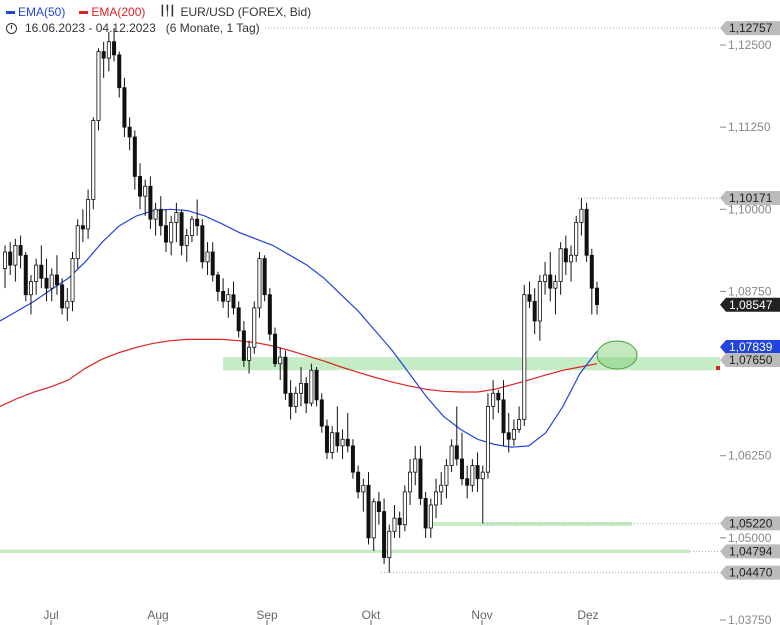 The width and height of the screenshot is (780, 625). I want to click on price-tag-label: 1,05220, so click(751, 523).